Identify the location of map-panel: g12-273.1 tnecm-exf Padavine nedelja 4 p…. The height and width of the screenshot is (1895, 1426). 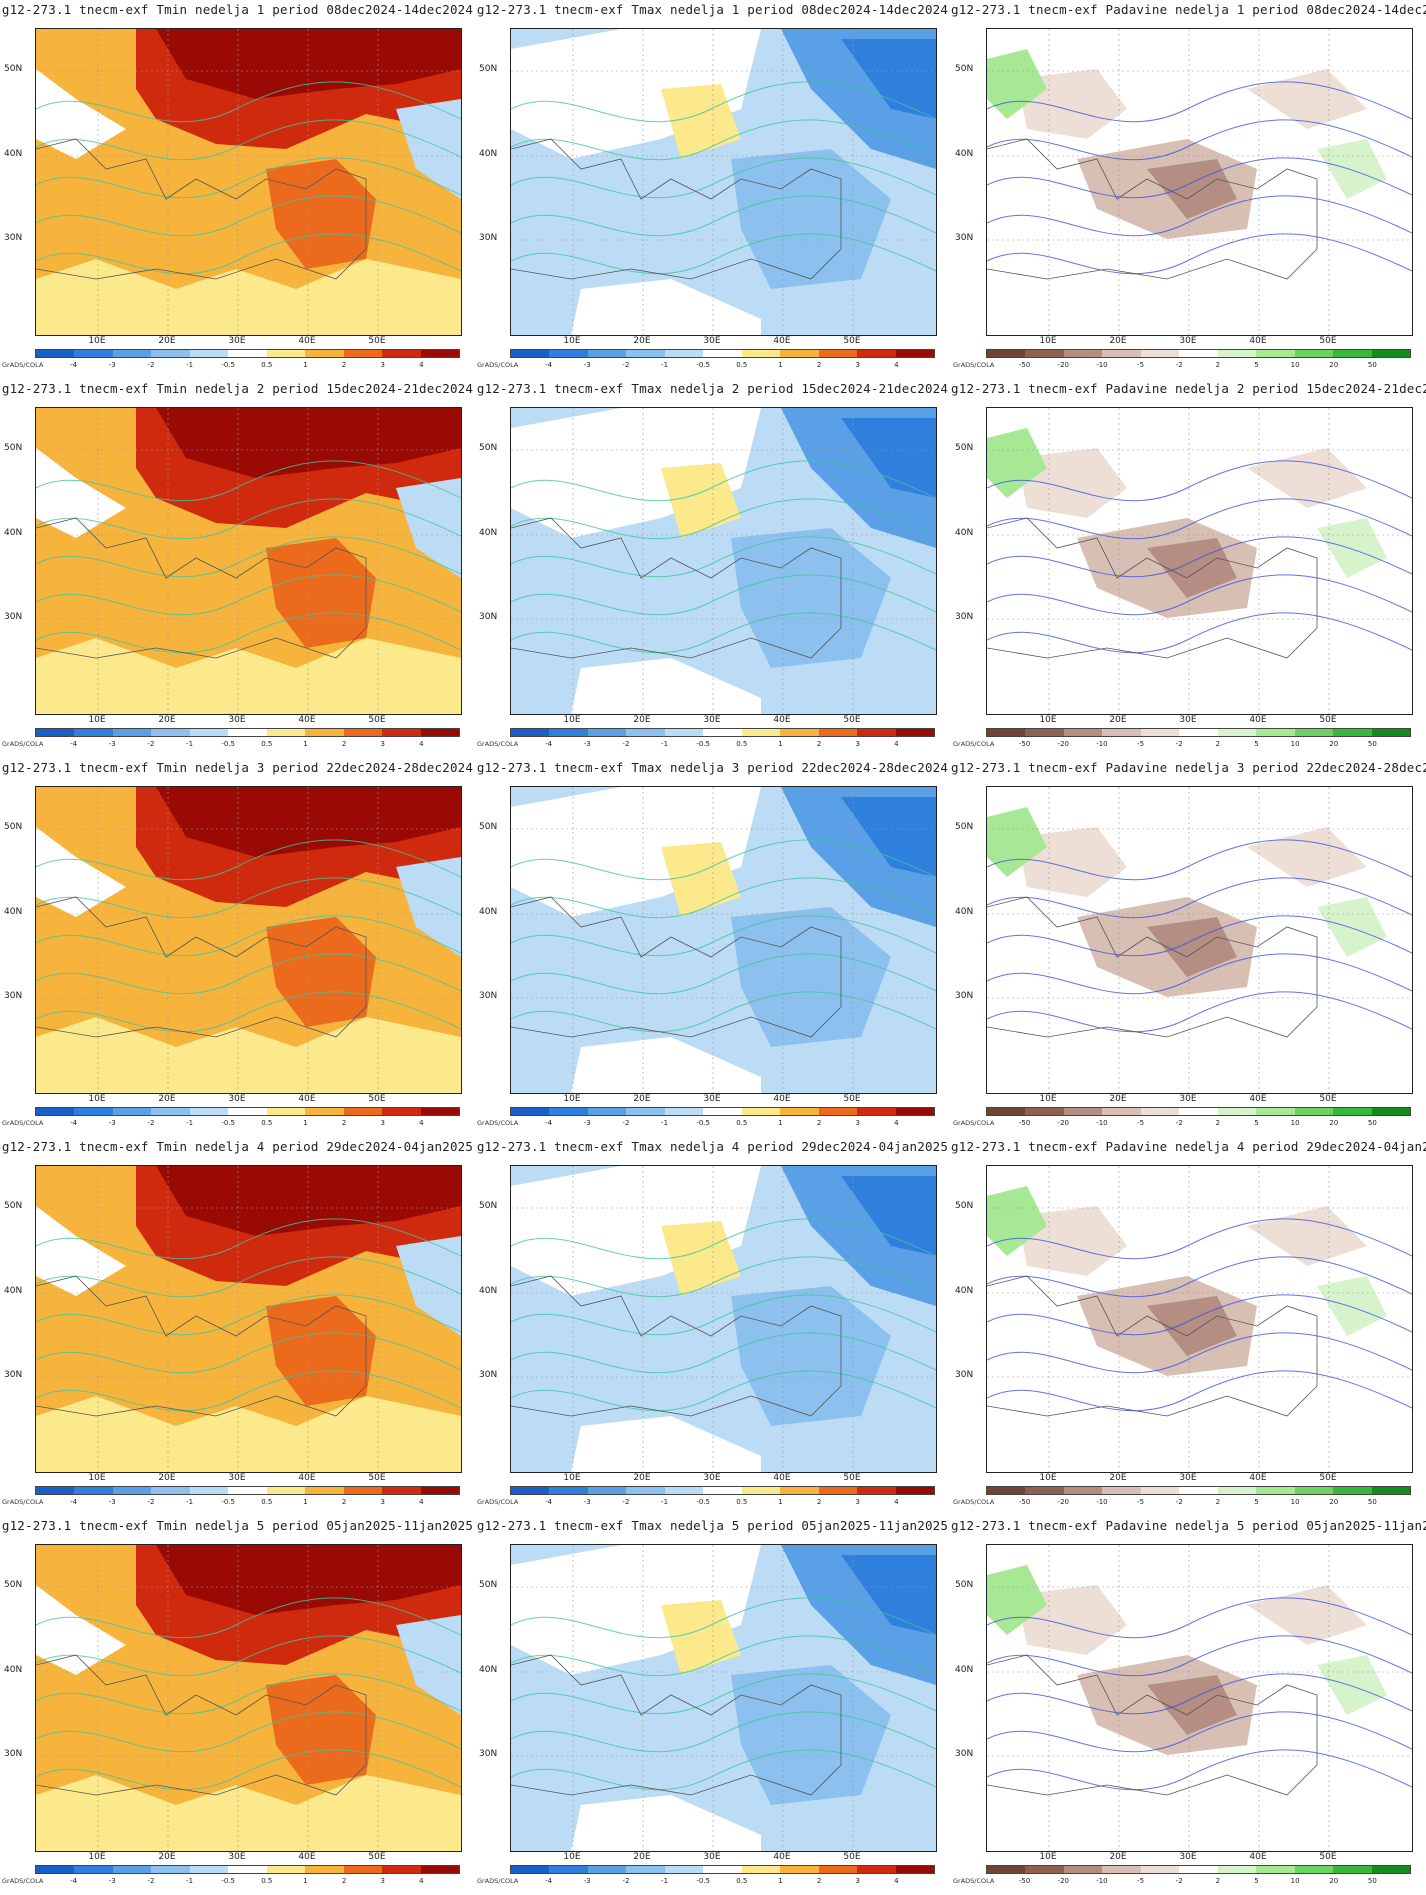
(1188, 1326).